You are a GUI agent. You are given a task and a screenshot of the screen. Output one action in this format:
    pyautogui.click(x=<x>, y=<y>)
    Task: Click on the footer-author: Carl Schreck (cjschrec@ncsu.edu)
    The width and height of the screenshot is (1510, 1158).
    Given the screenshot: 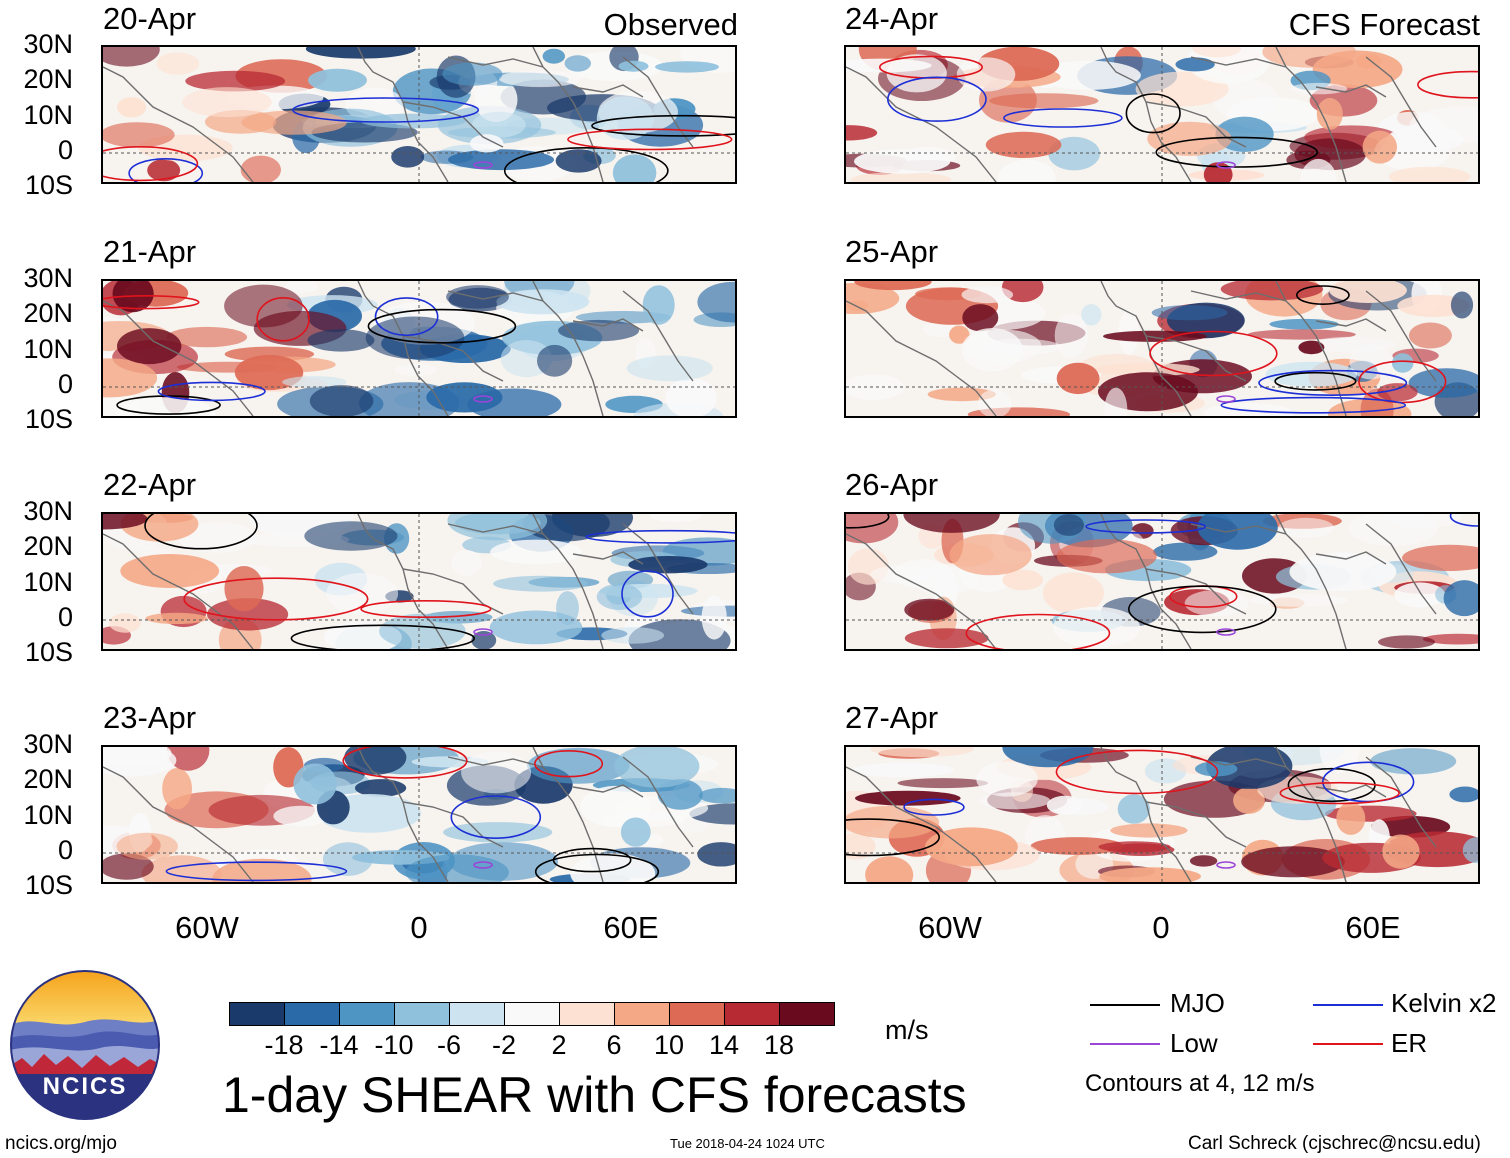 What is the action you would take?
    pyautogui.click(x=1334, y=1143)
    